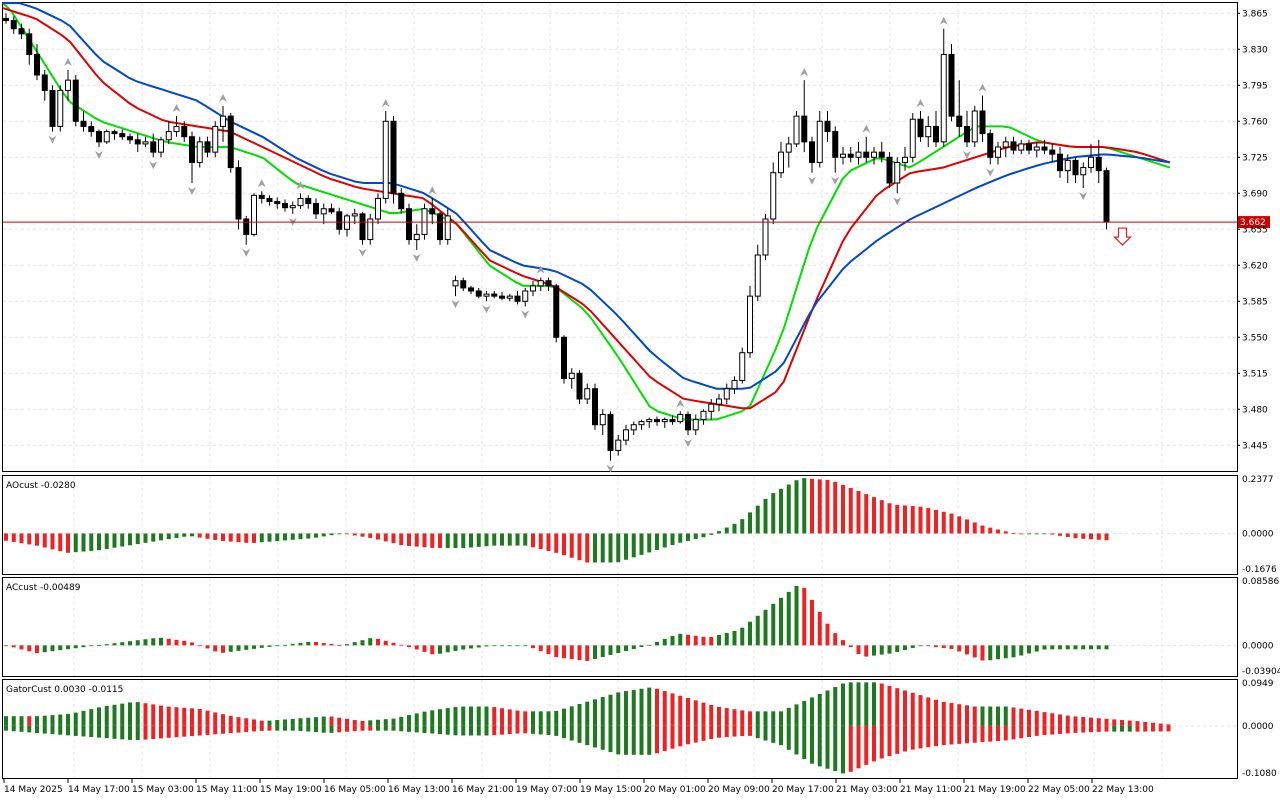  What do you see at coordinates (64, 690) in the screenshot?
I see `gator-panel-title: GatorCust 0.0030 -0.0115` at bounding box center [64, 690].